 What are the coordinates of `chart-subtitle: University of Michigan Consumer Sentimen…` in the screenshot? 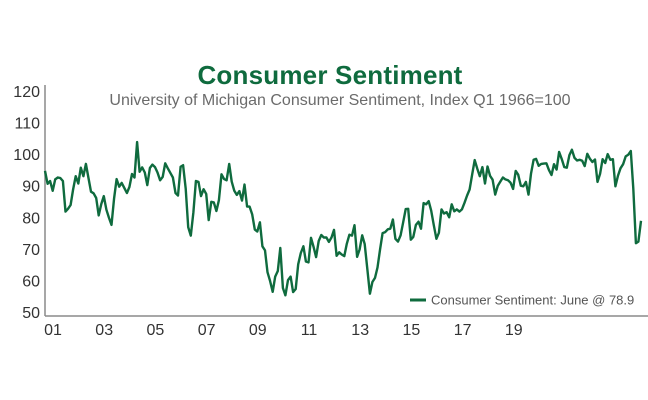 It's located at (340, 100).